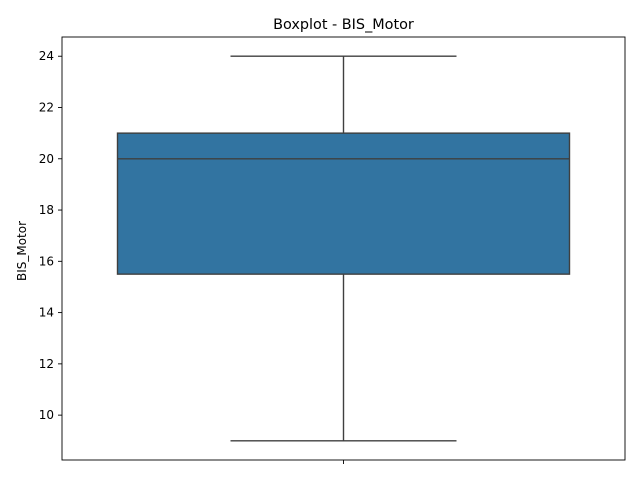  I want to click on y-tick-label: 20, so click(46, 159).